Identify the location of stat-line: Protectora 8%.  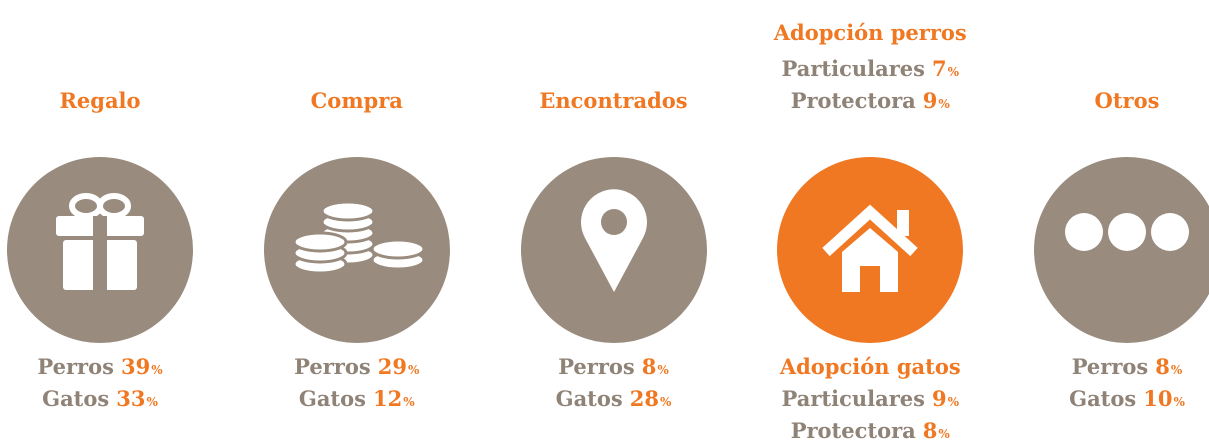
(871, 430).